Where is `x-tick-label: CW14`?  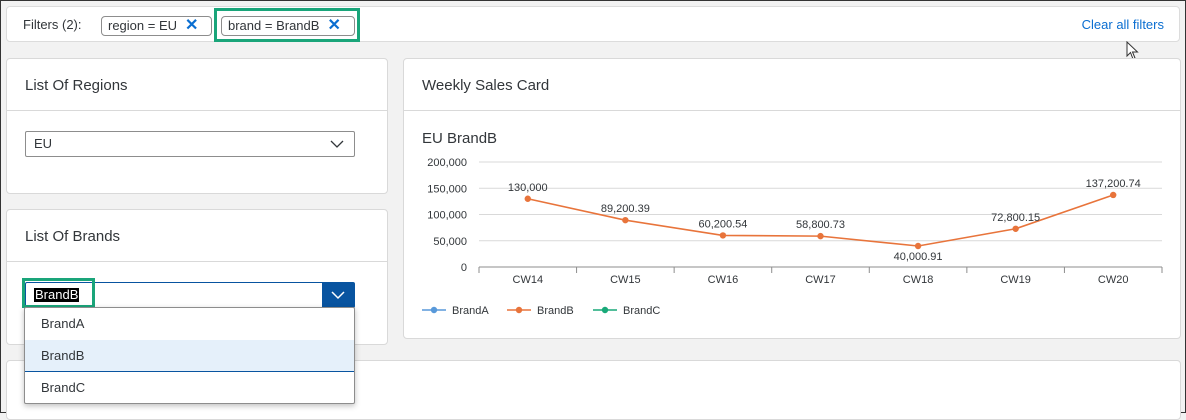
x-tick-label: CW14 is located at coordinates (528, 280).